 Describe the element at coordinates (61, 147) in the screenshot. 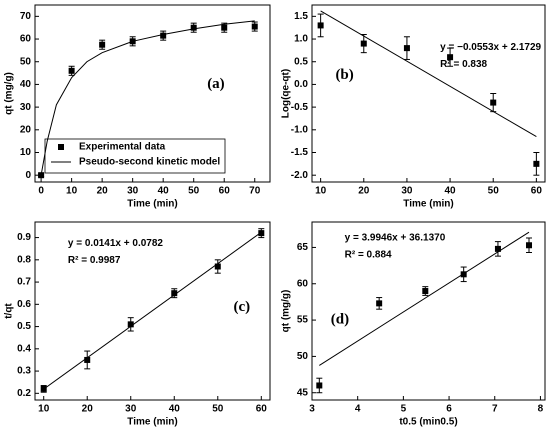

I see `legend-symbol` at that location.